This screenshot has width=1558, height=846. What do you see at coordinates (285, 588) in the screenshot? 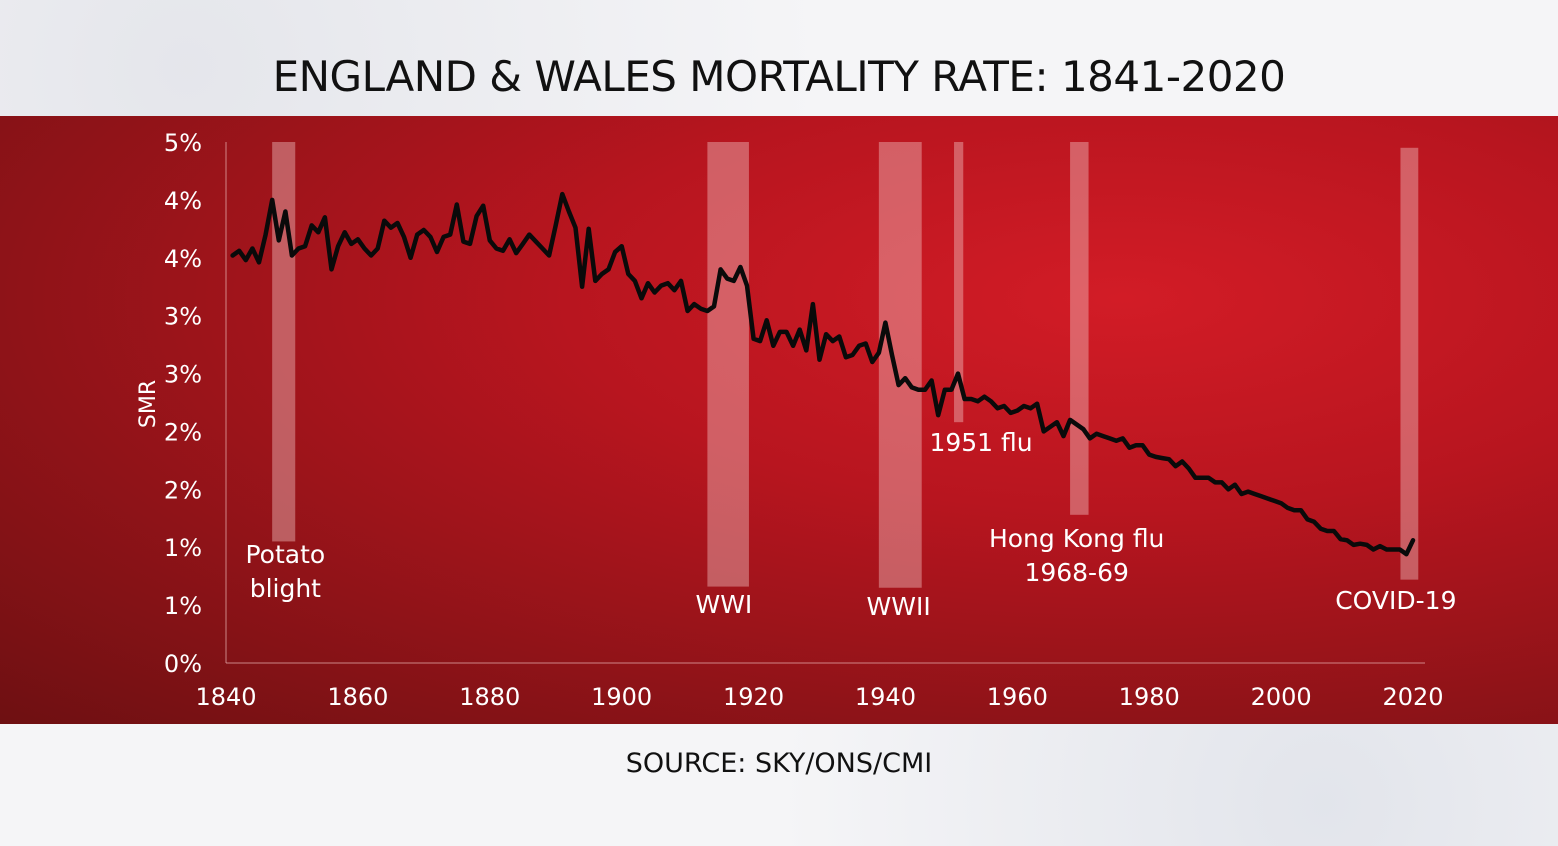
I see `event-label: blight` at bounding box center [285, 588].